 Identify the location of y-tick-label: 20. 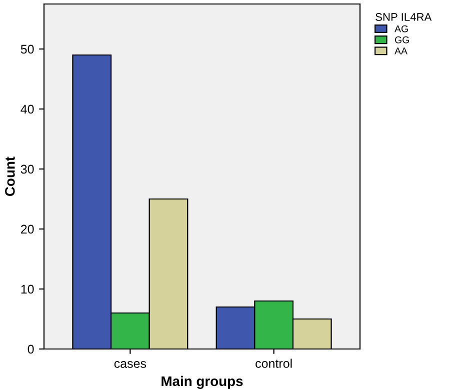
(27, 229).